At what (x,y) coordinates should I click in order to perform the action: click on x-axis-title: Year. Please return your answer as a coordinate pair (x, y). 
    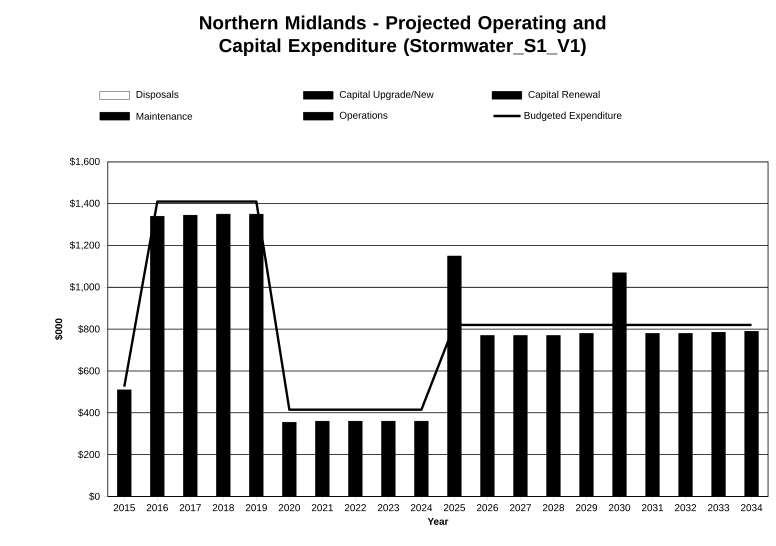
    Looking at the image, I should click on (438, 521).